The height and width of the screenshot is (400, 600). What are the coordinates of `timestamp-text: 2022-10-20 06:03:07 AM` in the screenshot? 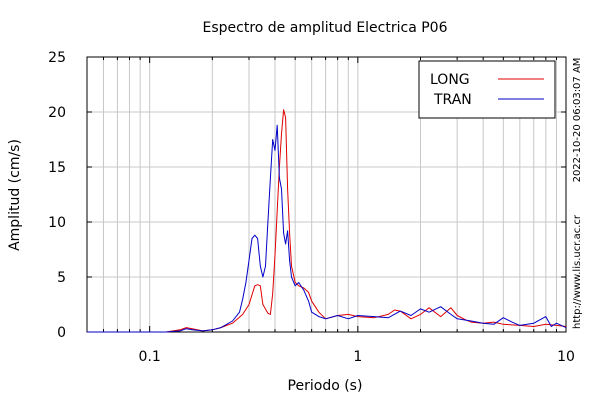 It's located at (577, 120).